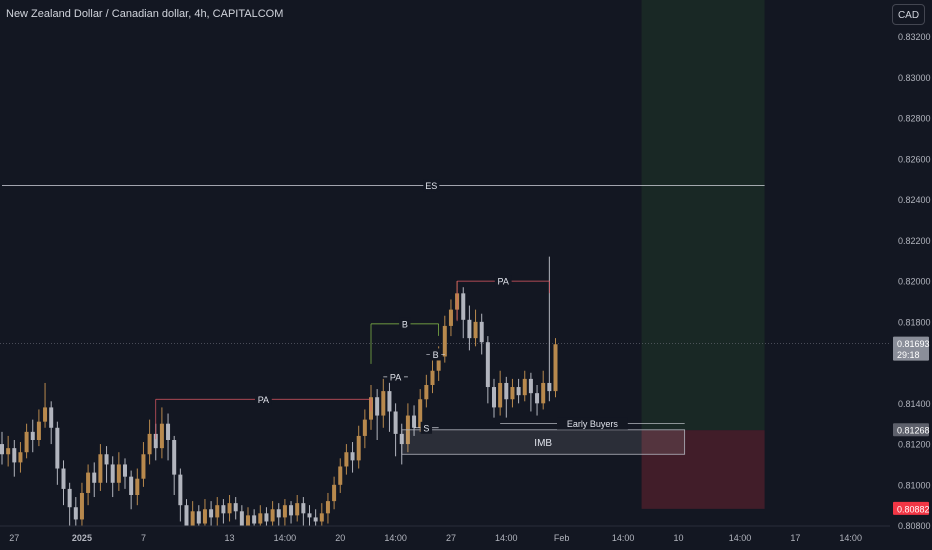 Image resolution: width=932 pixels, height=550 pixels. What do you see at coordinates (82, 538) in the screenshot?
I see `time-tick-label: 2025` at bounding box center [82, 538].